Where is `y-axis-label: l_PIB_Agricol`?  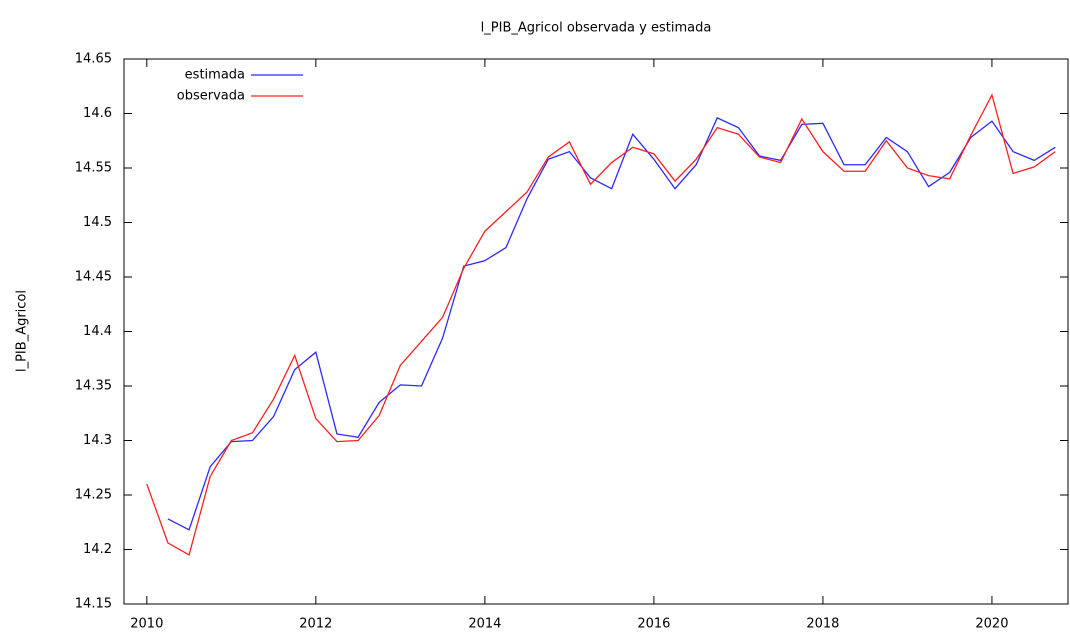
y-axis-label: l_PIB_Agricol is located at coordinates (22, 331).